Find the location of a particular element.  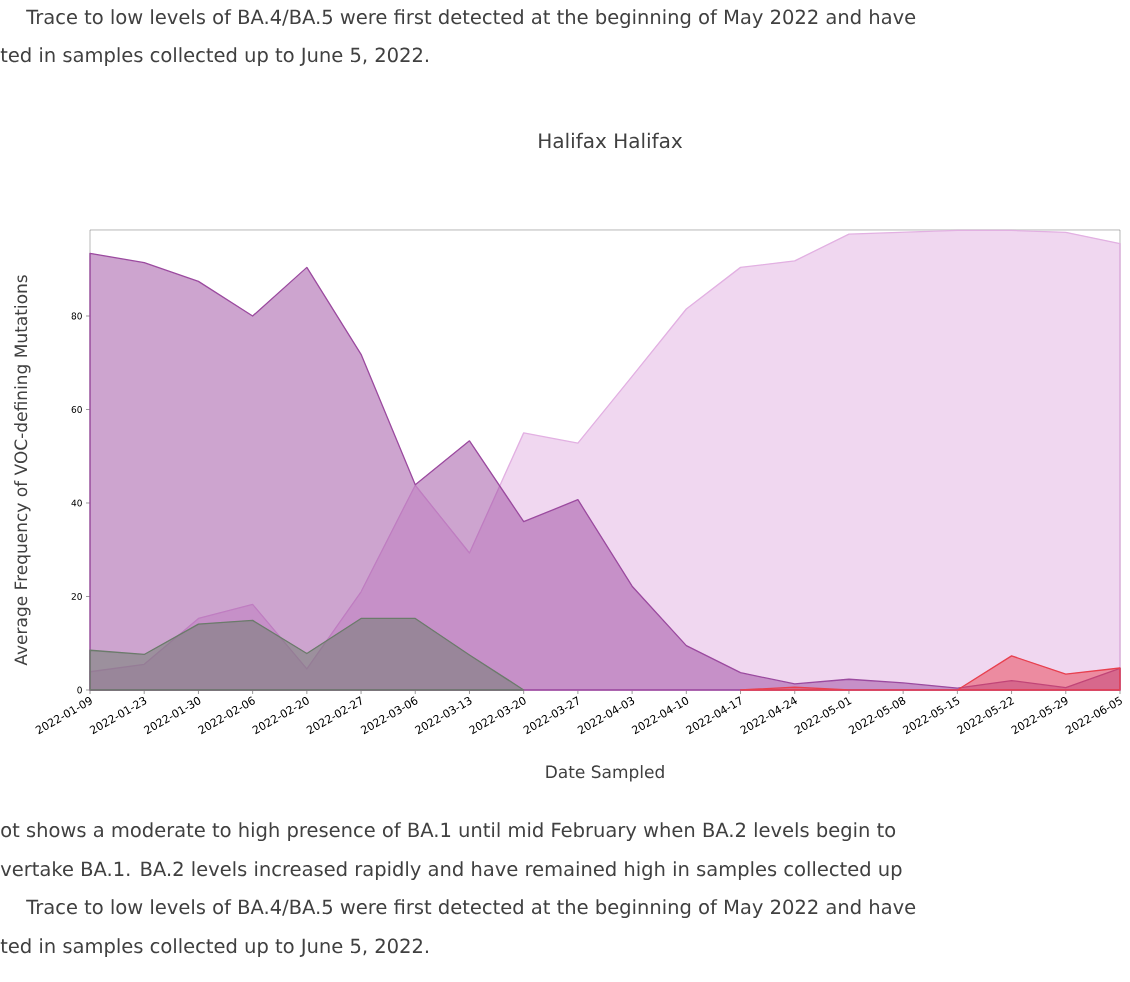

y-axis-title: Average Frequency of VOC-defining Mutations is located at coordinates (22, 470).